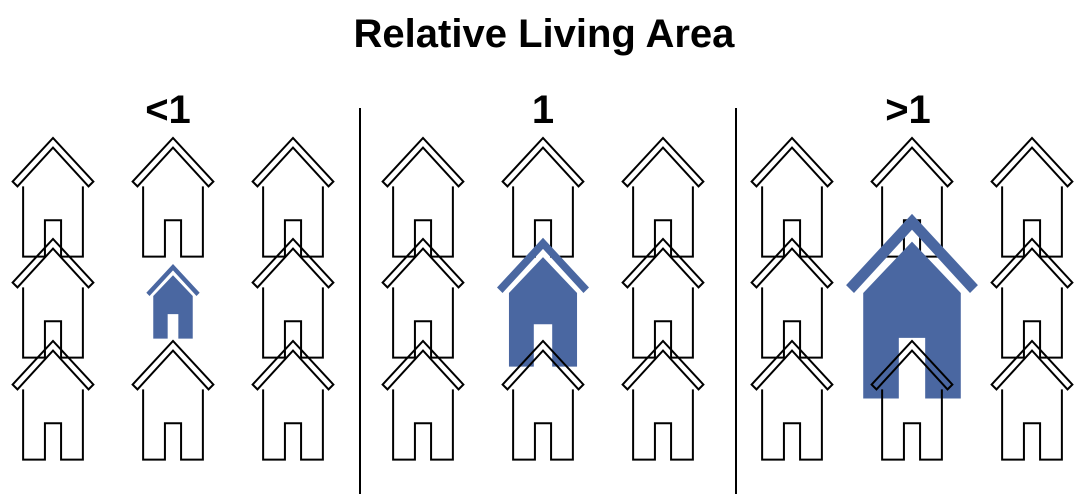  I want to click on panel-label-greater-than-one: >1, so click(908, 110).